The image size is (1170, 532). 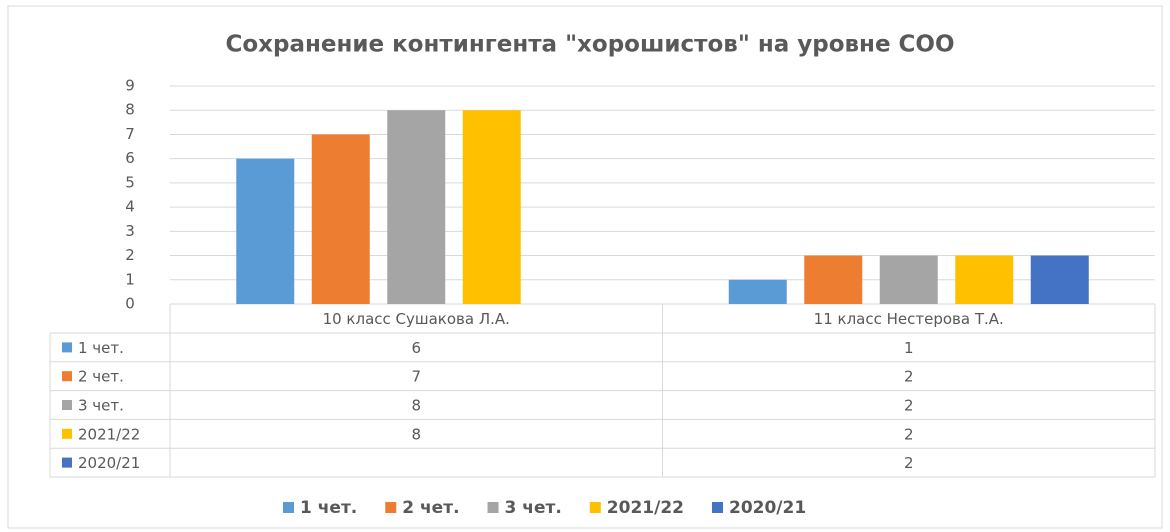 I want to click on table-row-label: 2020/21, so click(x=109, y=463).